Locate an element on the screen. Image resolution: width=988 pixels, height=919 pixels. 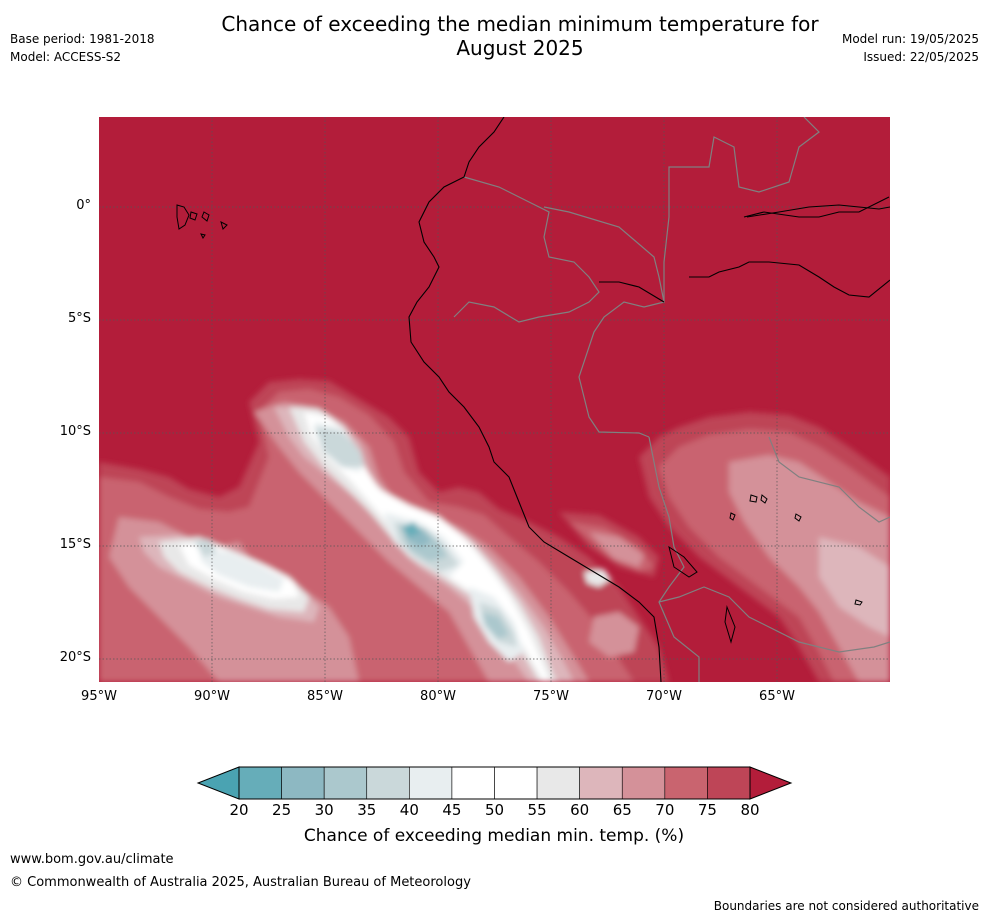
base-period: Base period: 1981-2018 is located at coordinates (82, 39).